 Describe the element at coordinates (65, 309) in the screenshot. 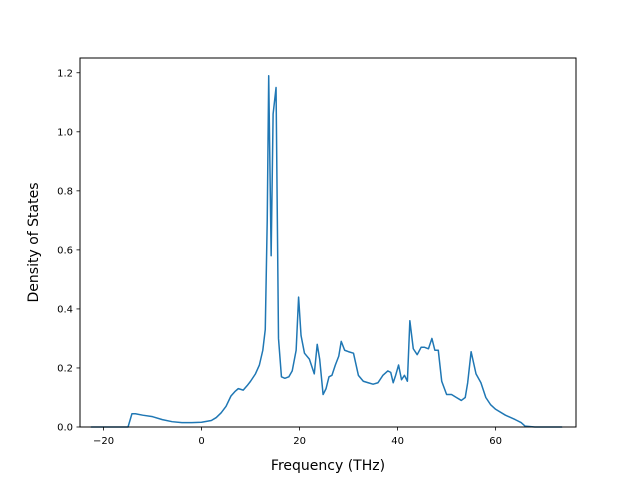

I see `y-tick-label: 0.4` at that location.